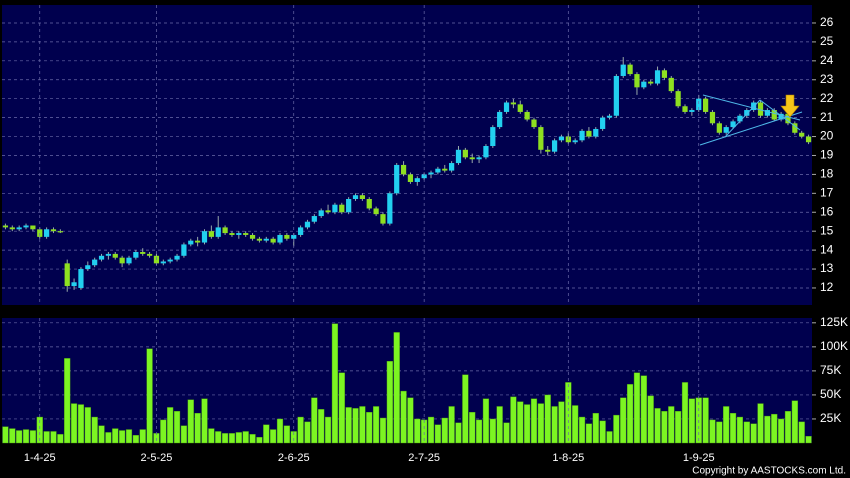  What do you see at coordinates (751, 128) in the screenshot?
I see `trend-line` at bounding box center [751, 128].